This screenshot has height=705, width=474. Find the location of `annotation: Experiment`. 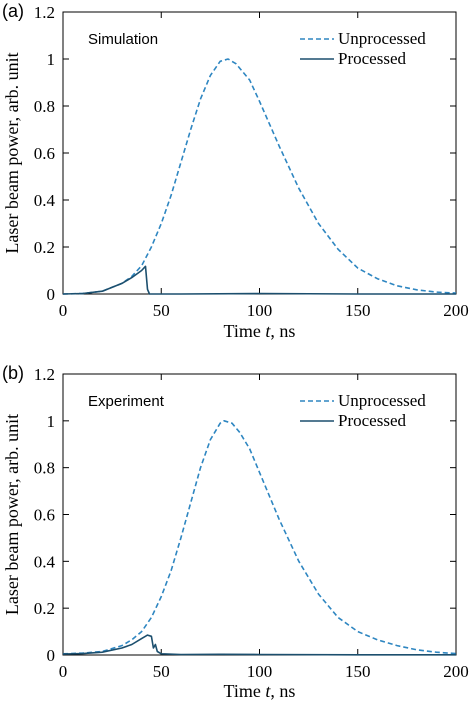

annotation: Experiment is located at coordinates (126, 401).